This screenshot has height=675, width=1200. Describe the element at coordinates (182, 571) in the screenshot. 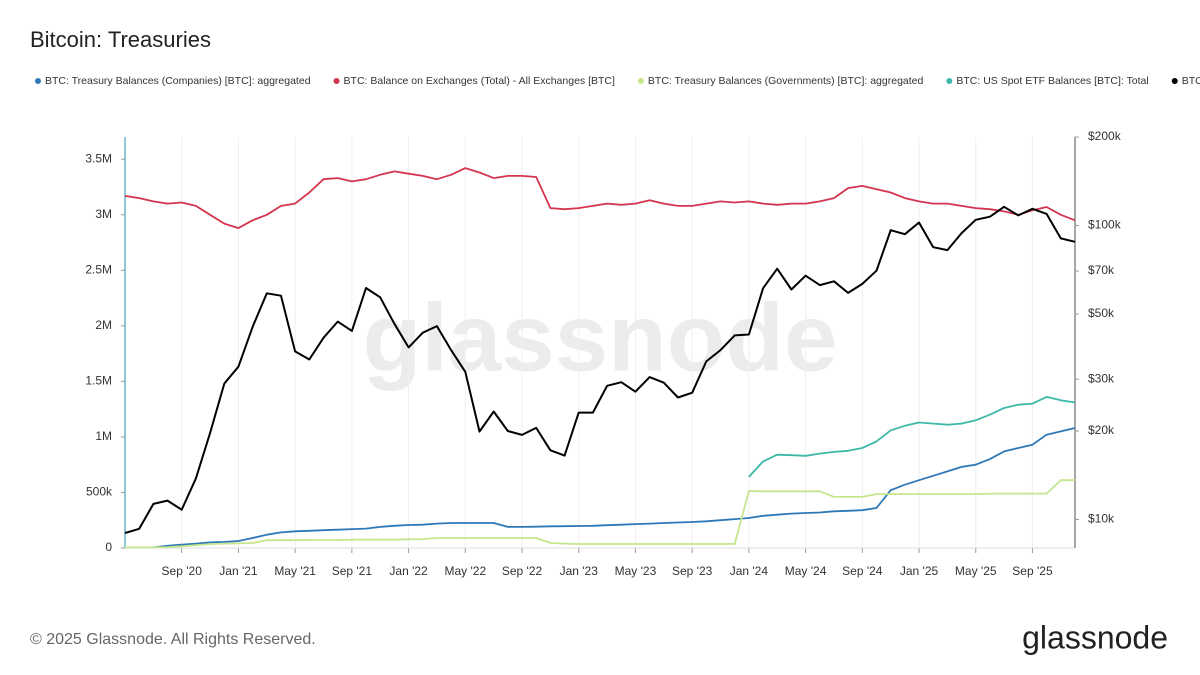

I see `x-tick-label: Sep '20` at that location.